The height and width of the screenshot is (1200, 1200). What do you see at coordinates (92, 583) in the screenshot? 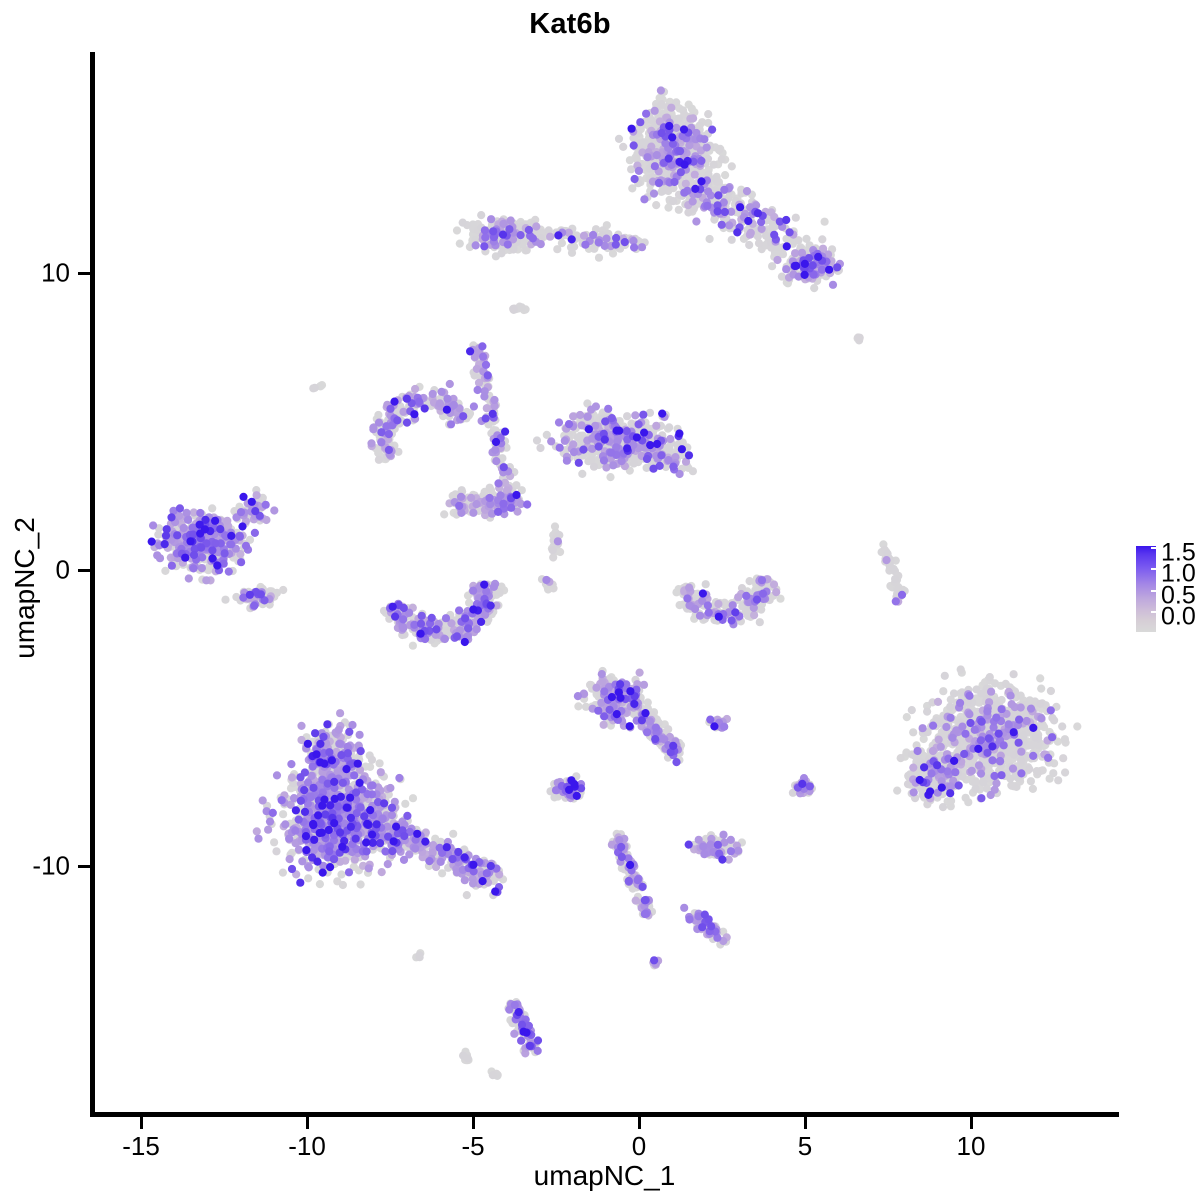
I see `y-axis-line` at bounding box center [92, 583].